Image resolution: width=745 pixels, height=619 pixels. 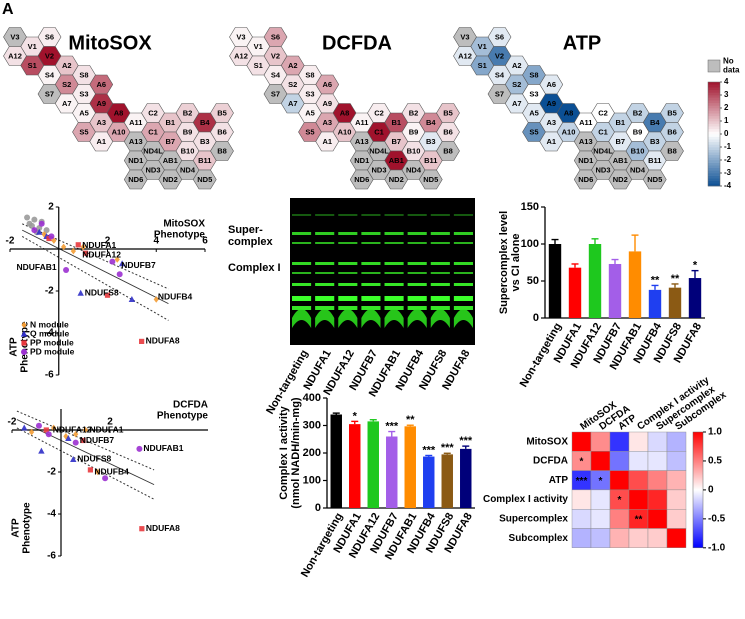 What do you see at coordinates (728, 159) in the screenshot?
I see `colorbar-tick-label: -2` at bounding box center [728, 159].